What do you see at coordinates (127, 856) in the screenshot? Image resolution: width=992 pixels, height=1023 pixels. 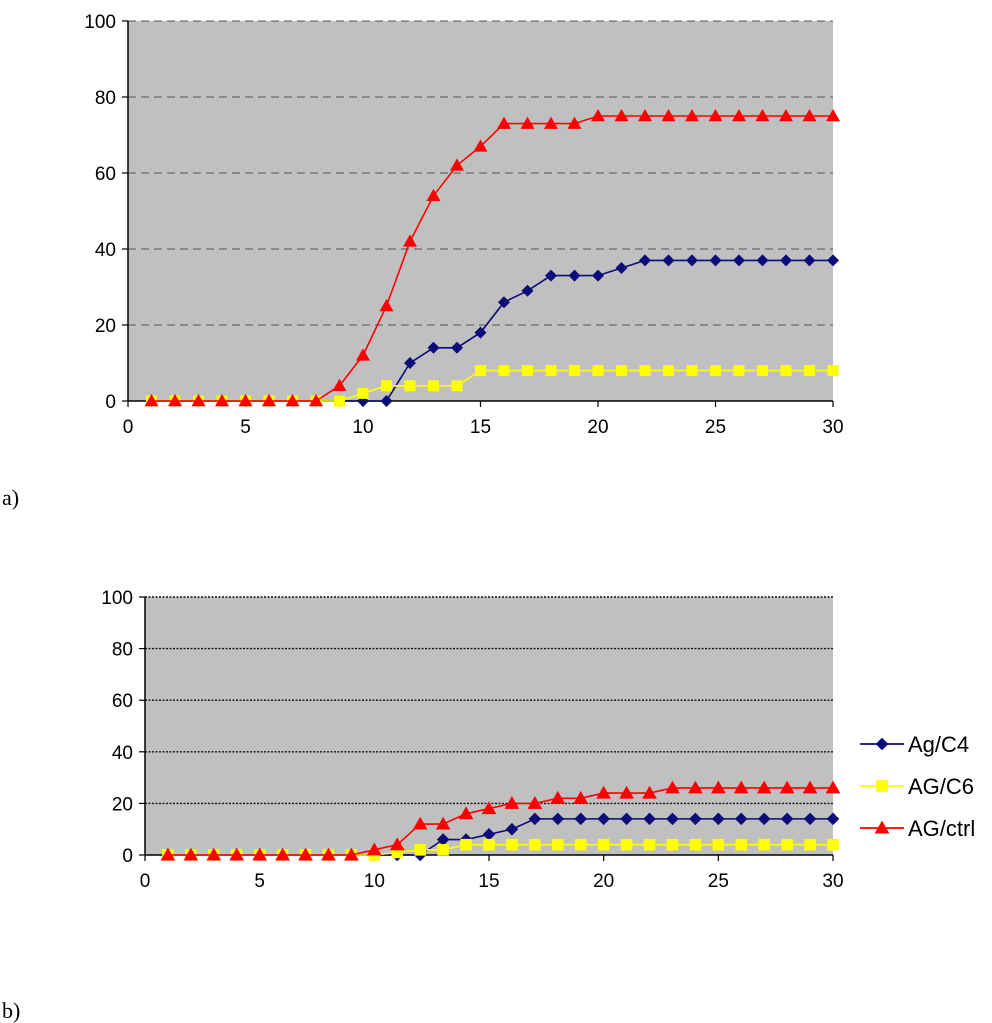 I see `y-tick-label: 0` at bounding box center [127, 856].